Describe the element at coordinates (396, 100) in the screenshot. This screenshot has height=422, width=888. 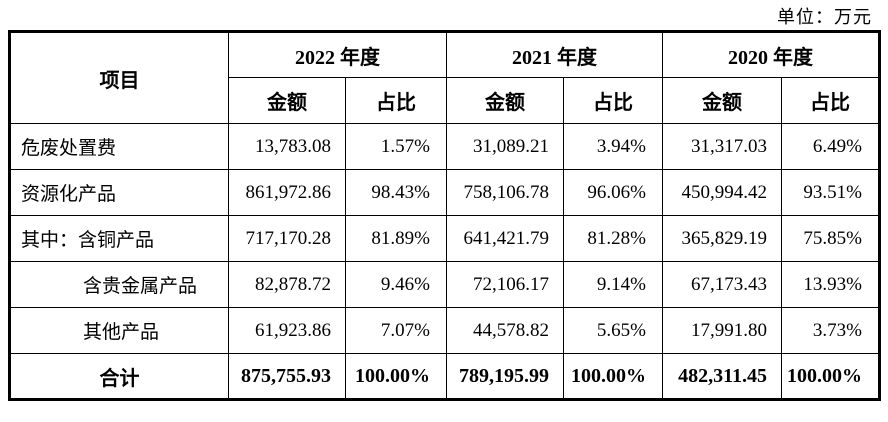
I see `ratio-header-2022: 占比` at that location.